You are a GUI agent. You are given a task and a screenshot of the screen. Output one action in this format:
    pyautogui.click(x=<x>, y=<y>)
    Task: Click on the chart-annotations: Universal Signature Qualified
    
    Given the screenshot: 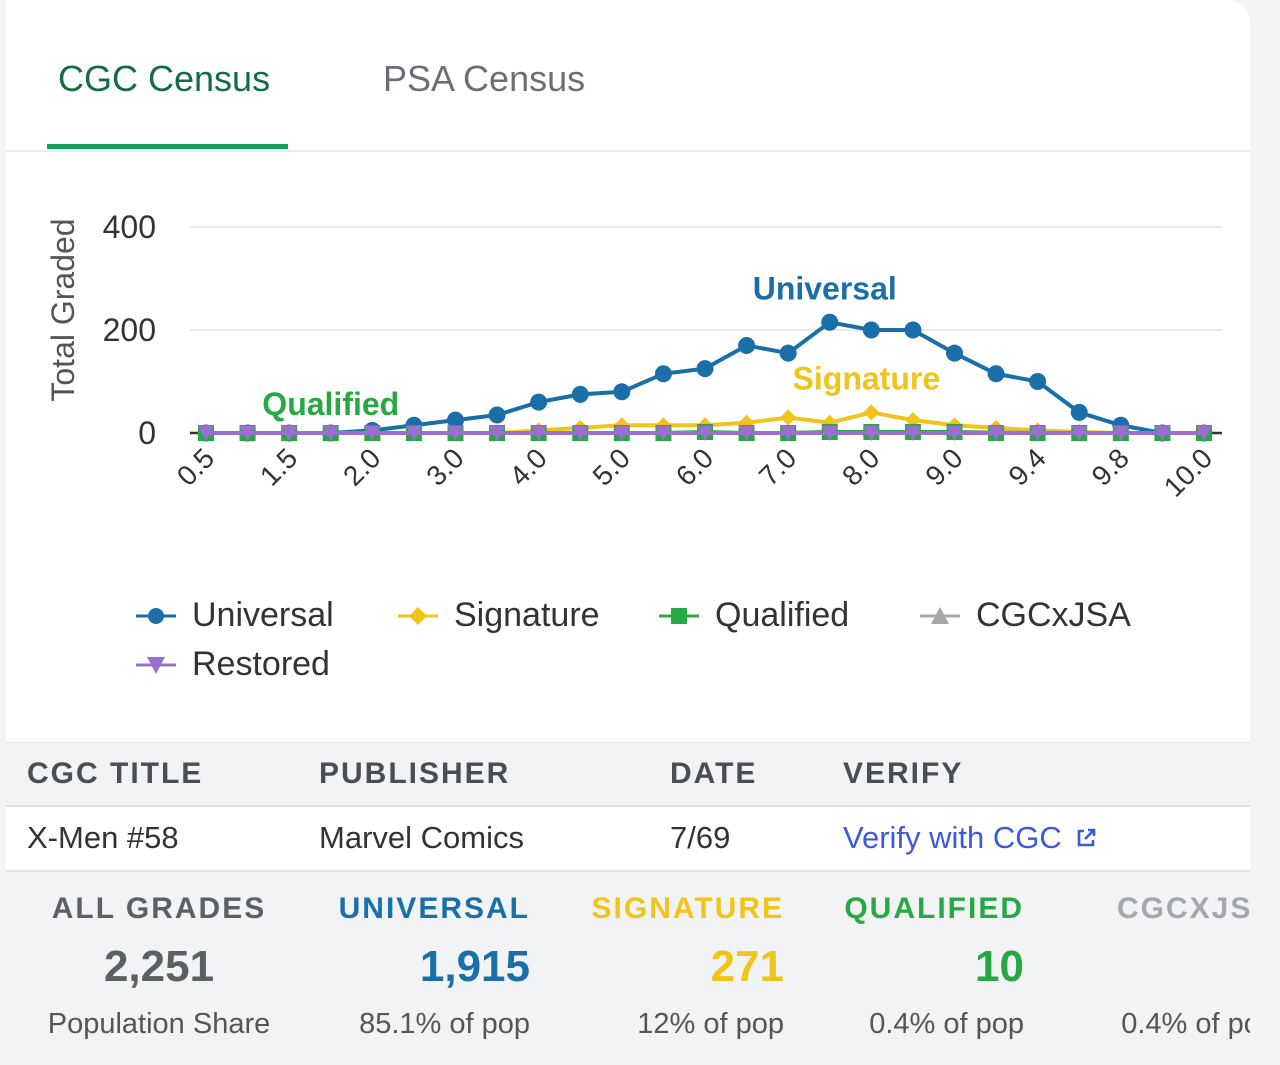 What is the action you would take?
    pyautogui.click(x=601, y=346)
    